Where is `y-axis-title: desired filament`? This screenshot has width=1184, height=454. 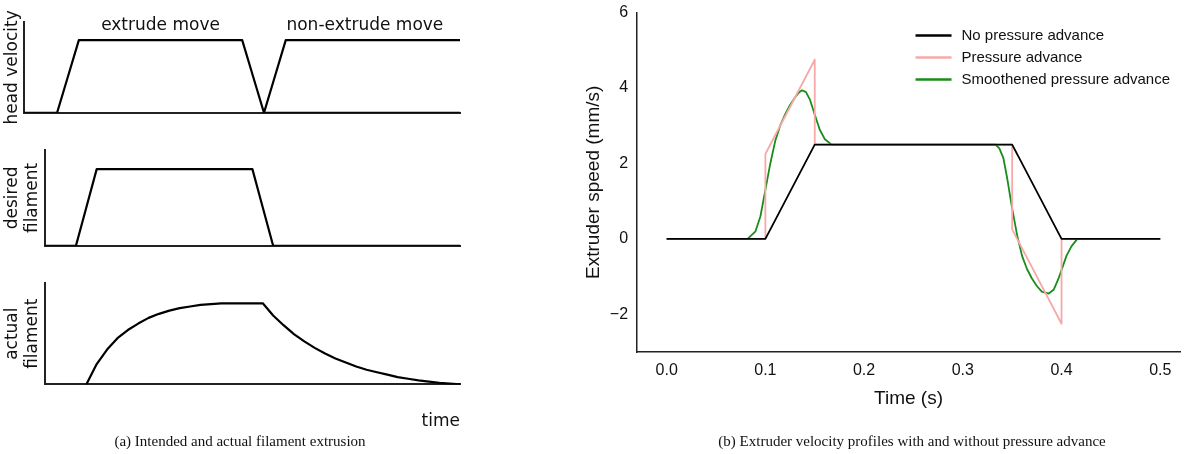 y-axis-title: desired filament is located at coordinates (21, 198).